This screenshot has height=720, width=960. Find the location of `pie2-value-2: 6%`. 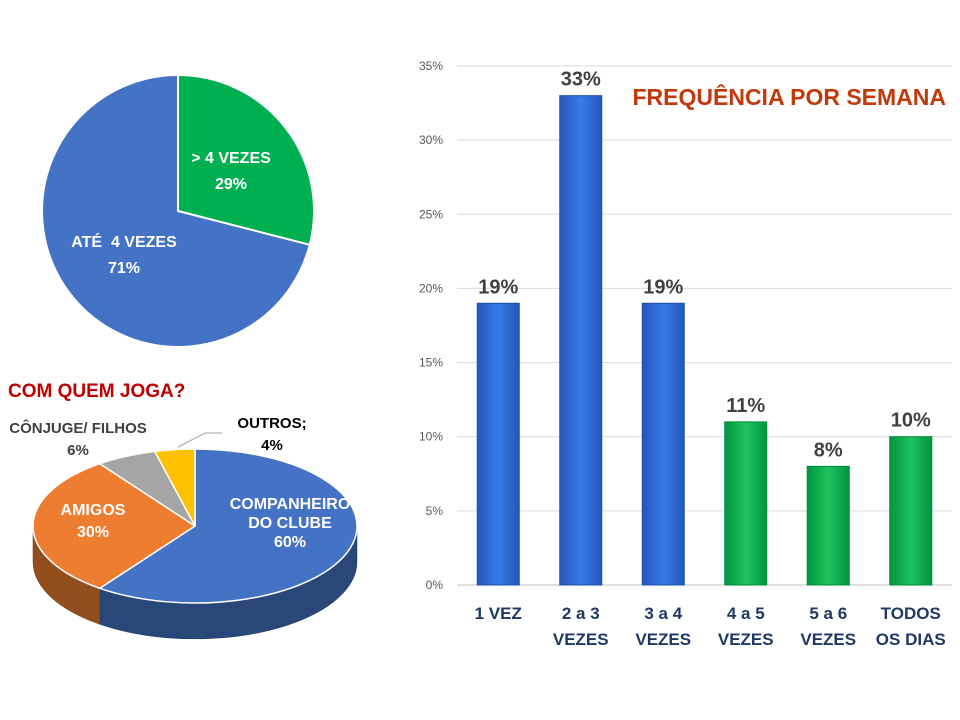

pie2-value-2: 6% is located at coordinates (78, 450).